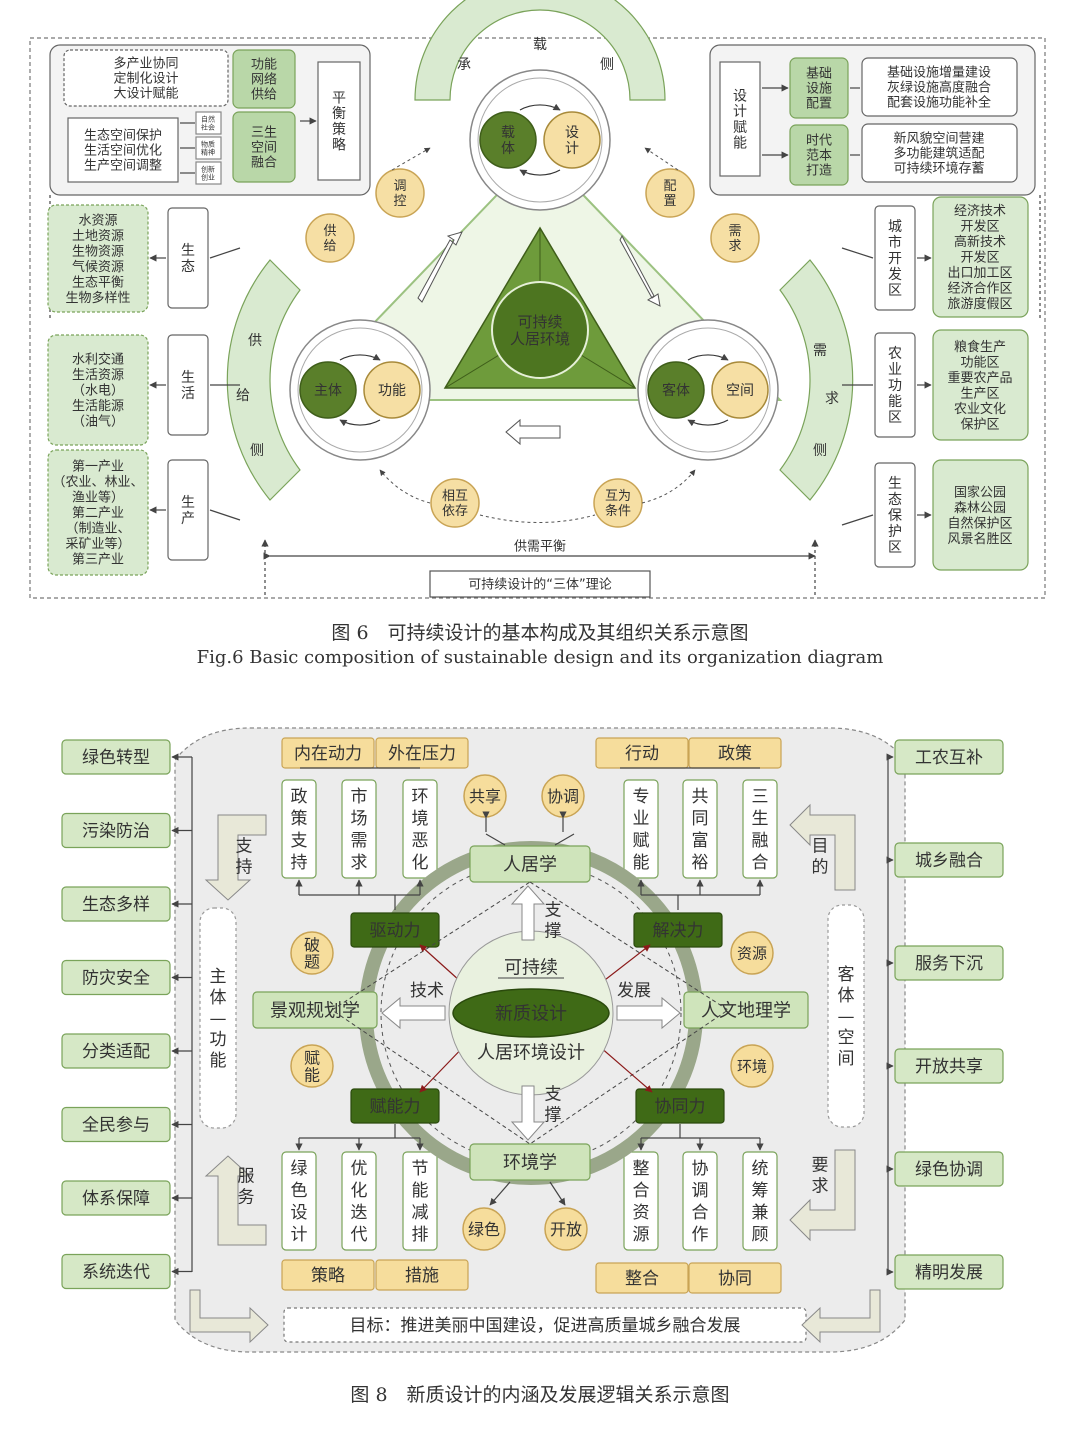 The height and width of the screenshot is (1440, 1080). I want to click on hollow-arrow-left, so click(413, 1013).